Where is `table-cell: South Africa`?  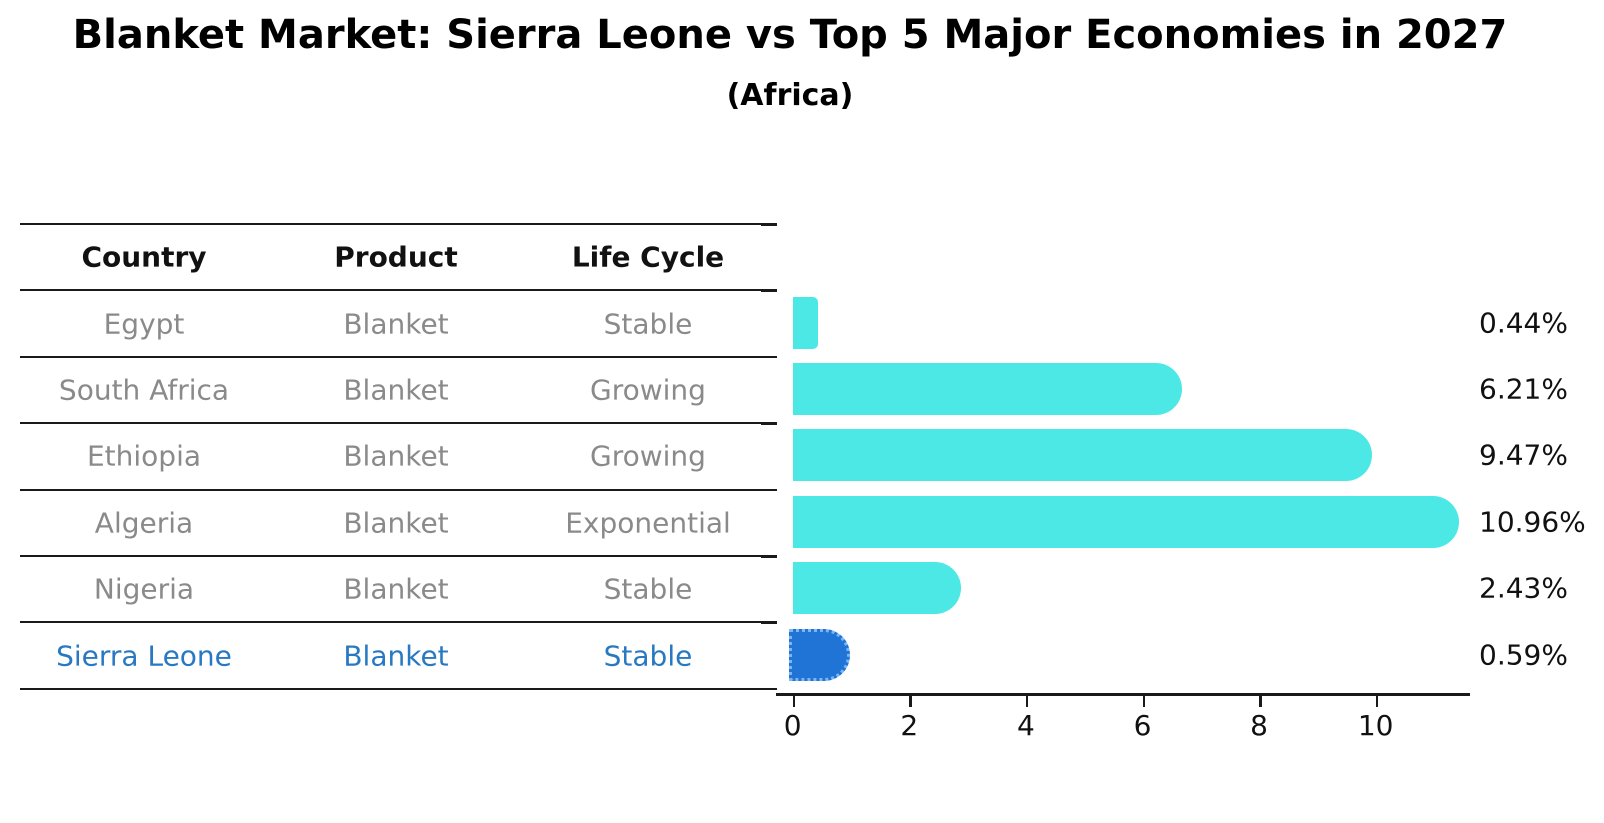 table-cell: South Africa is located at coordinates (144, 390).